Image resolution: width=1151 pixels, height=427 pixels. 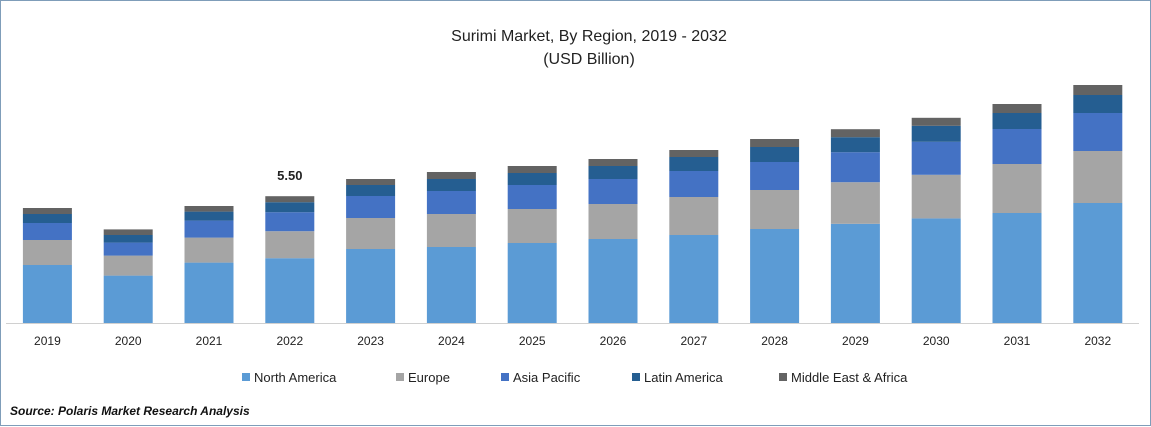 What do you see at coordinates (532, 283) in the screenshot?
I see `bar-2025-north-america` at bounding box center [532, 283].